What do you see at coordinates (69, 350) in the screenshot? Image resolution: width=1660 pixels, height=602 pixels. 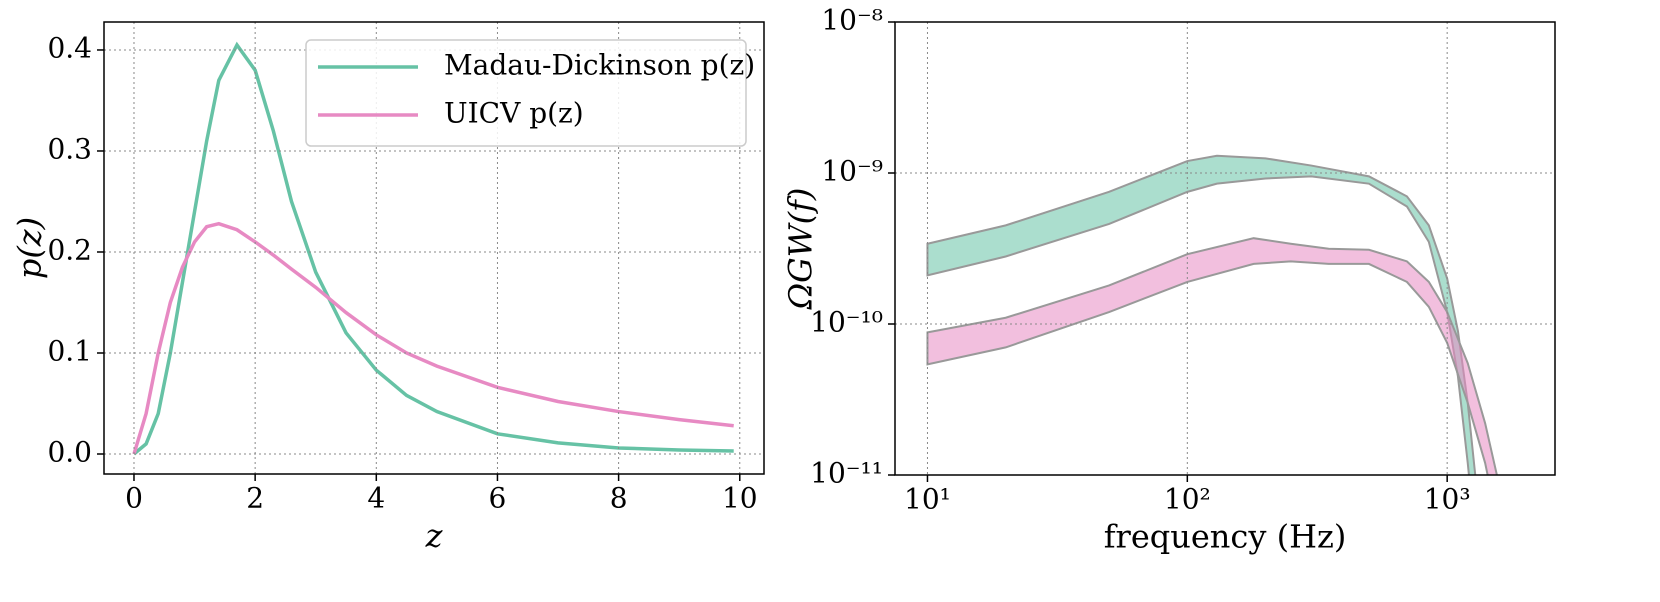 I see `y-tick-label: 0.1` at bounding box center [69, 350].